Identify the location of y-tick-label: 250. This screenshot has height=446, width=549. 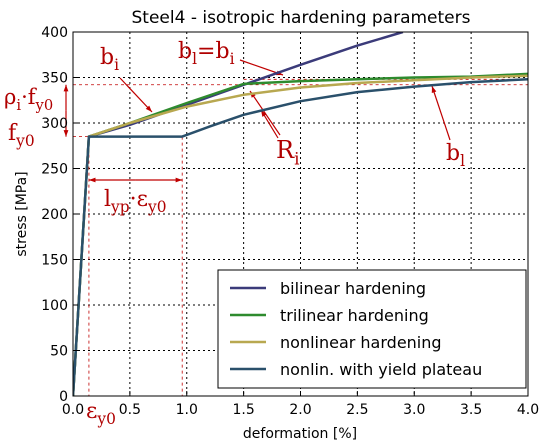
(54, 170).